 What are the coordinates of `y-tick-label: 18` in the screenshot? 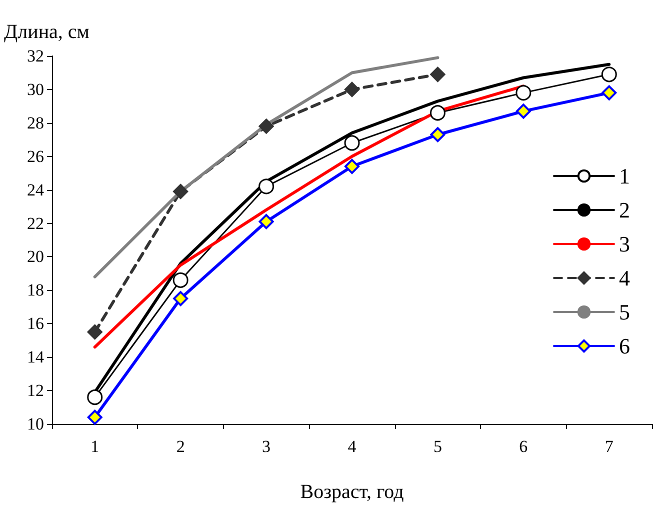 It's located at (35, 290).